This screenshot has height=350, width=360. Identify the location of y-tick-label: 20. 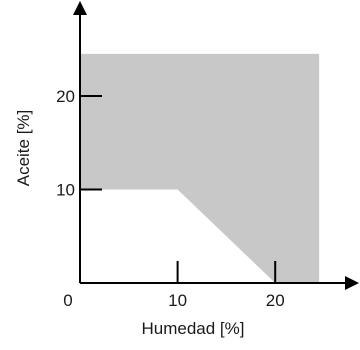
(65, 96).